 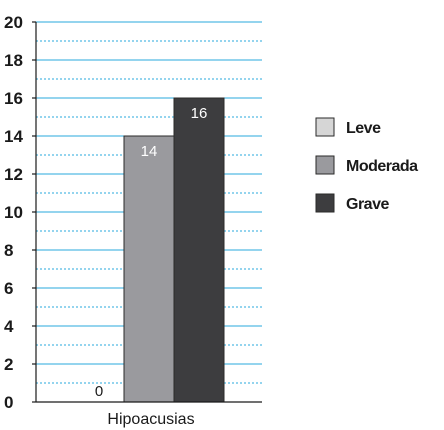 What do you see at coordinates (199, 250) in the screenshot?
I see `bar-grave` at bounding box center [199, 250].